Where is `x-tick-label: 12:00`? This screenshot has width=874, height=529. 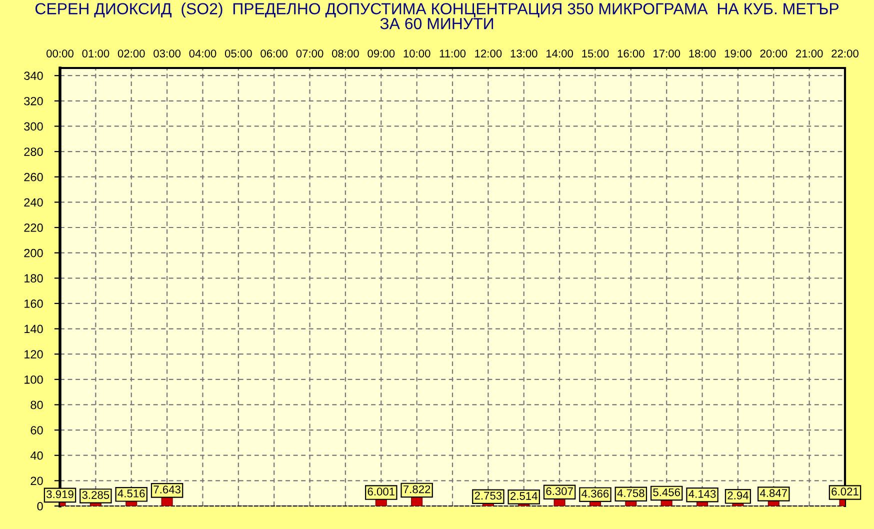
x-tick-label: 12:00 is located at coordinates (488, 54).